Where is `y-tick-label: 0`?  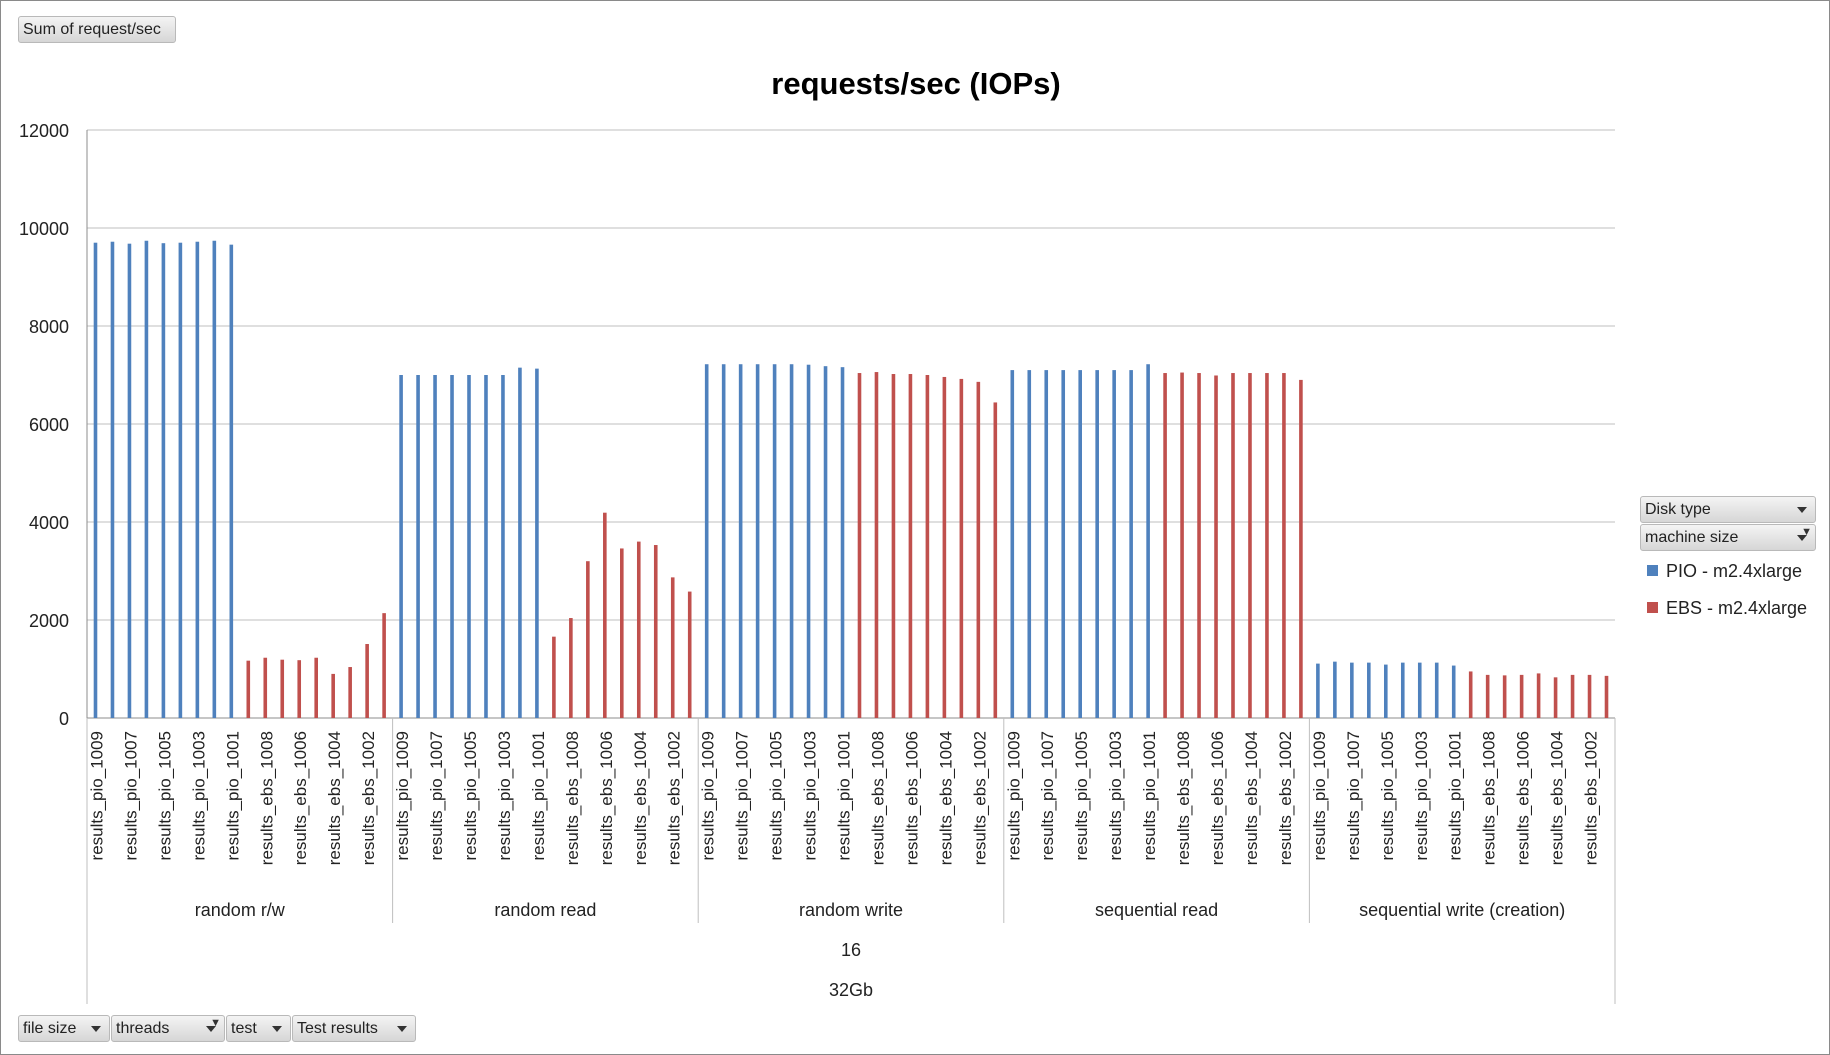
y-tick-label: 0 is located at coordinates (64, 719).